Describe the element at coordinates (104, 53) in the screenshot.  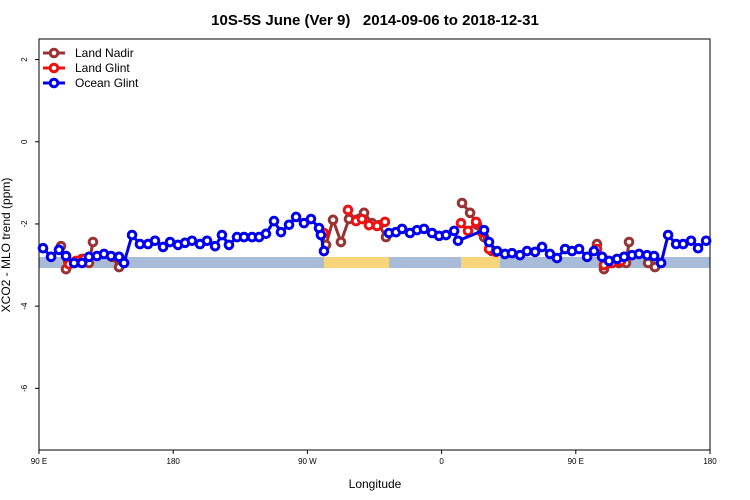
I see `legend-label: Land Nadir` at that location.